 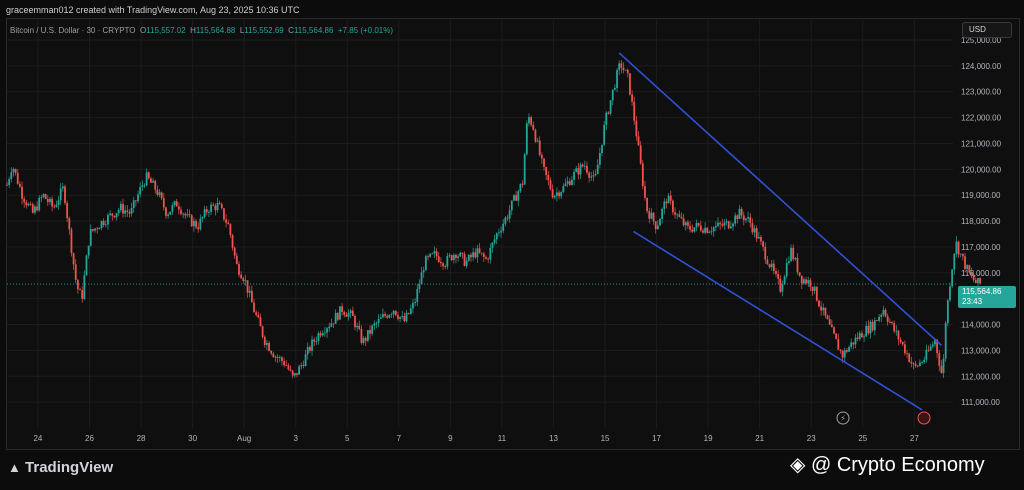 I want to click on tradingview-logo-icon: ▲, so click(x=14, y=467).